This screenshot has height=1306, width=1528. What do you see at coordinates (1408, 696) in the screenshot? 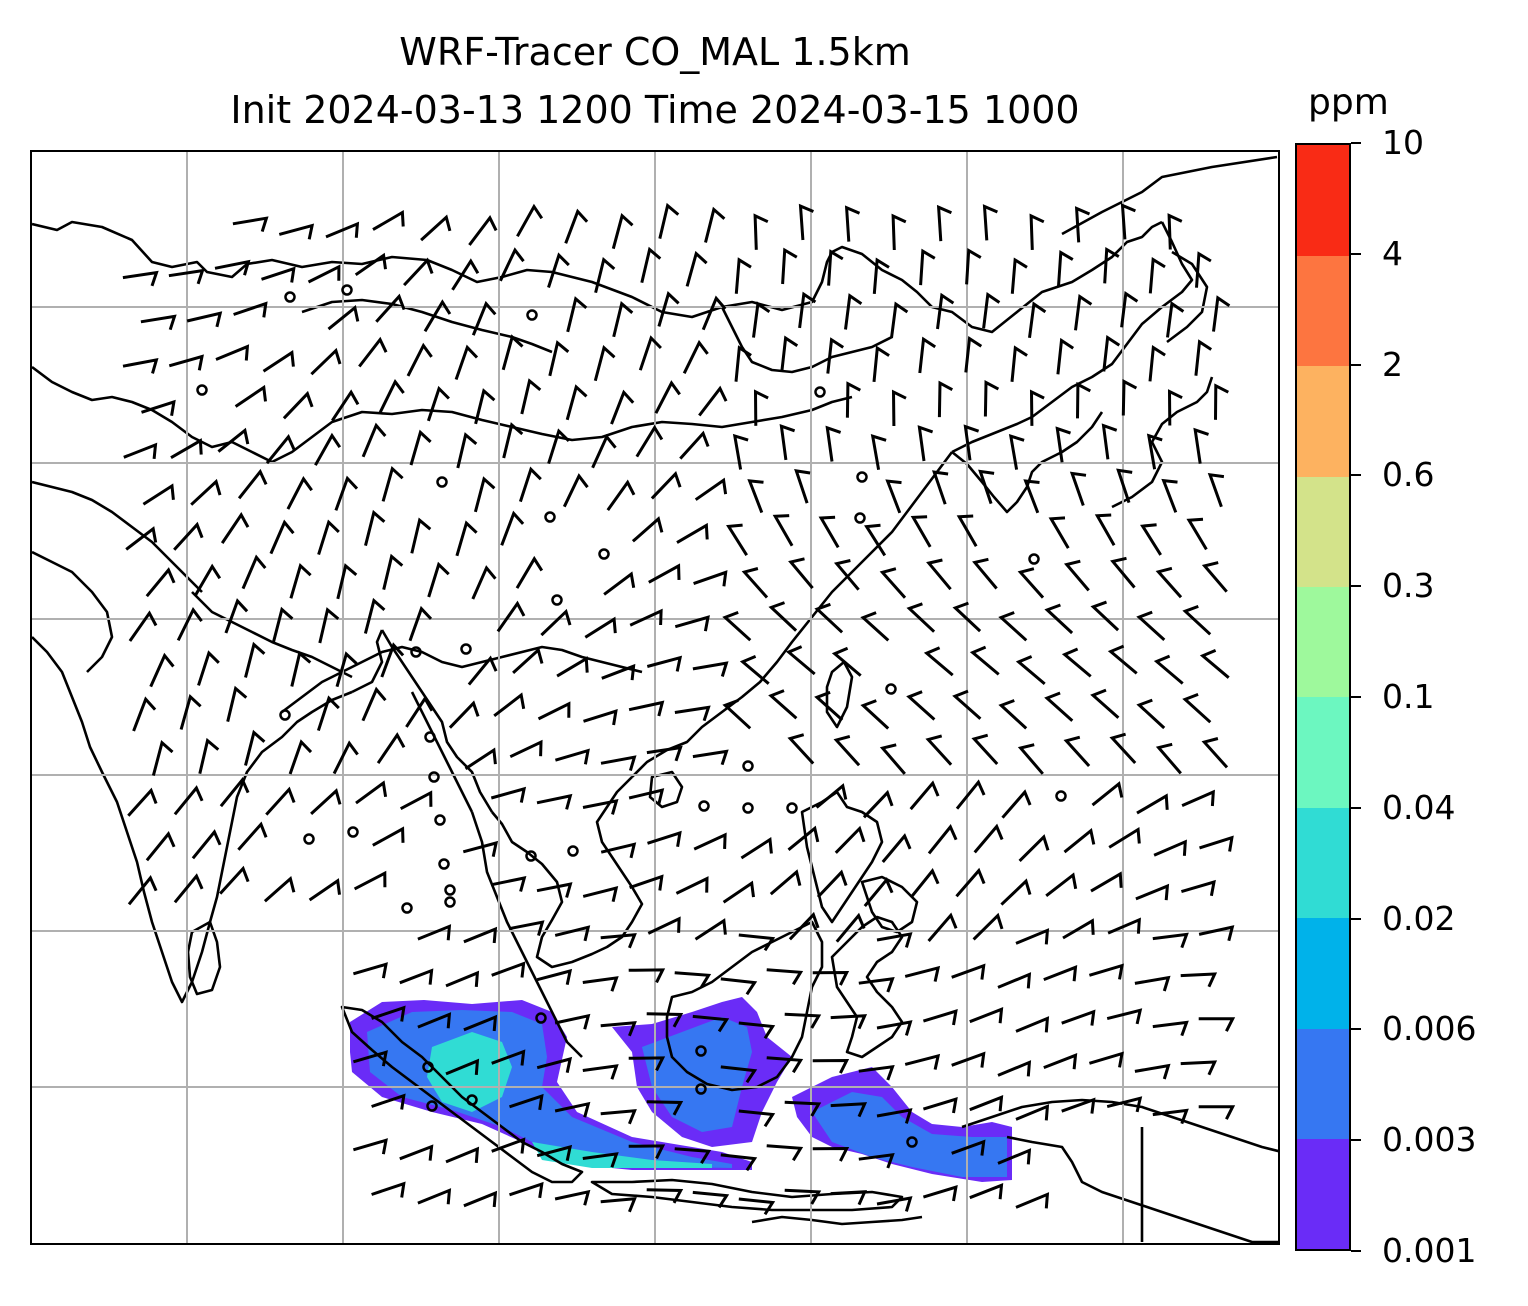
I see `colorbar-label: 0.1` at bounding box center [1408, 696].